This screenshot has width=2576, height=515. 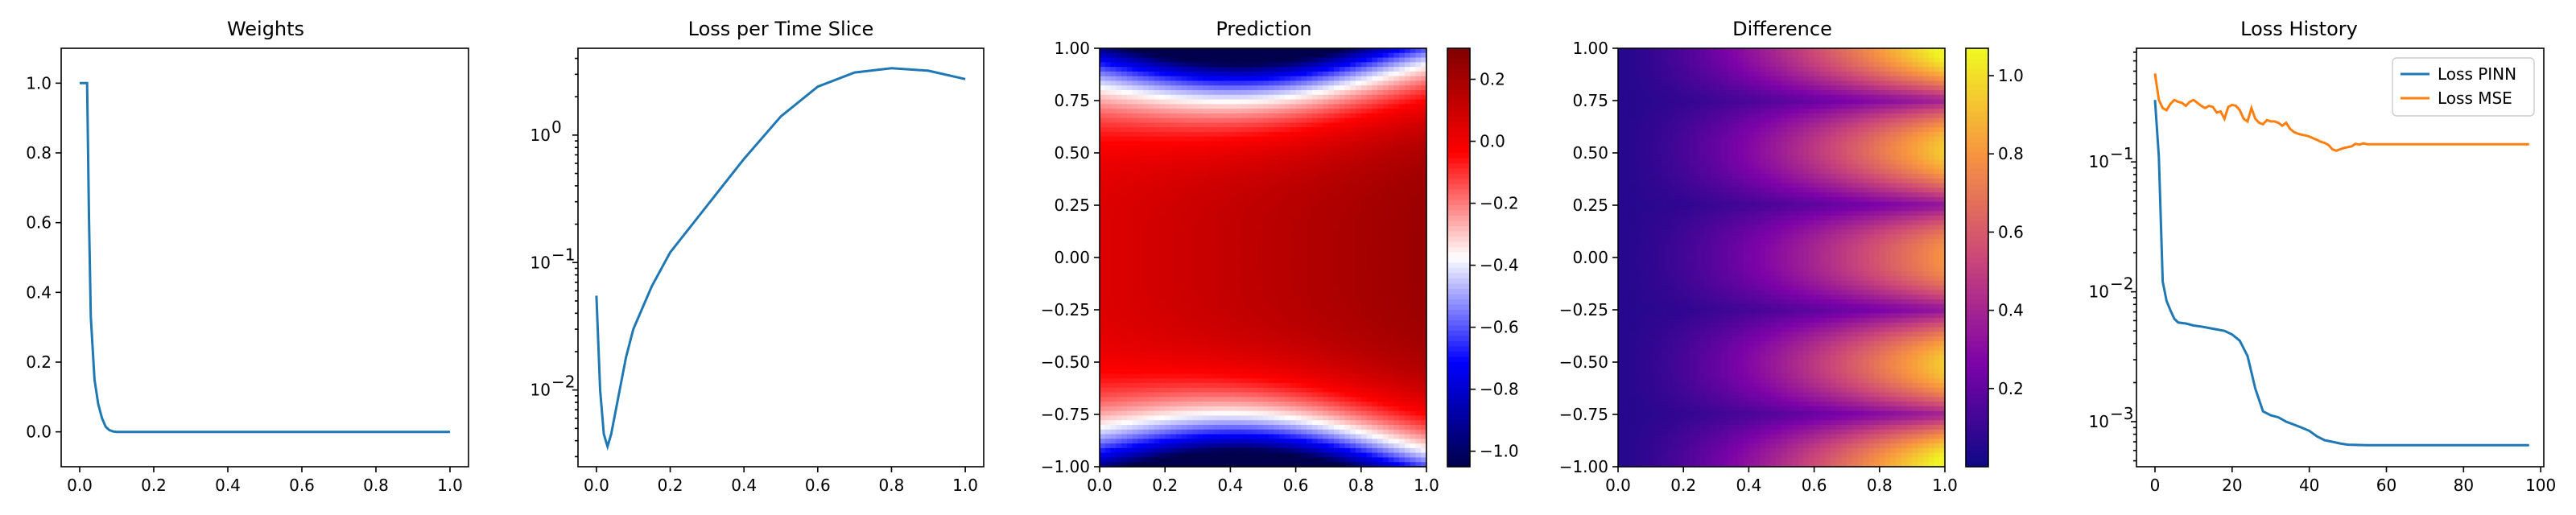 I want to click on series-line, so click(x=780, y=259).